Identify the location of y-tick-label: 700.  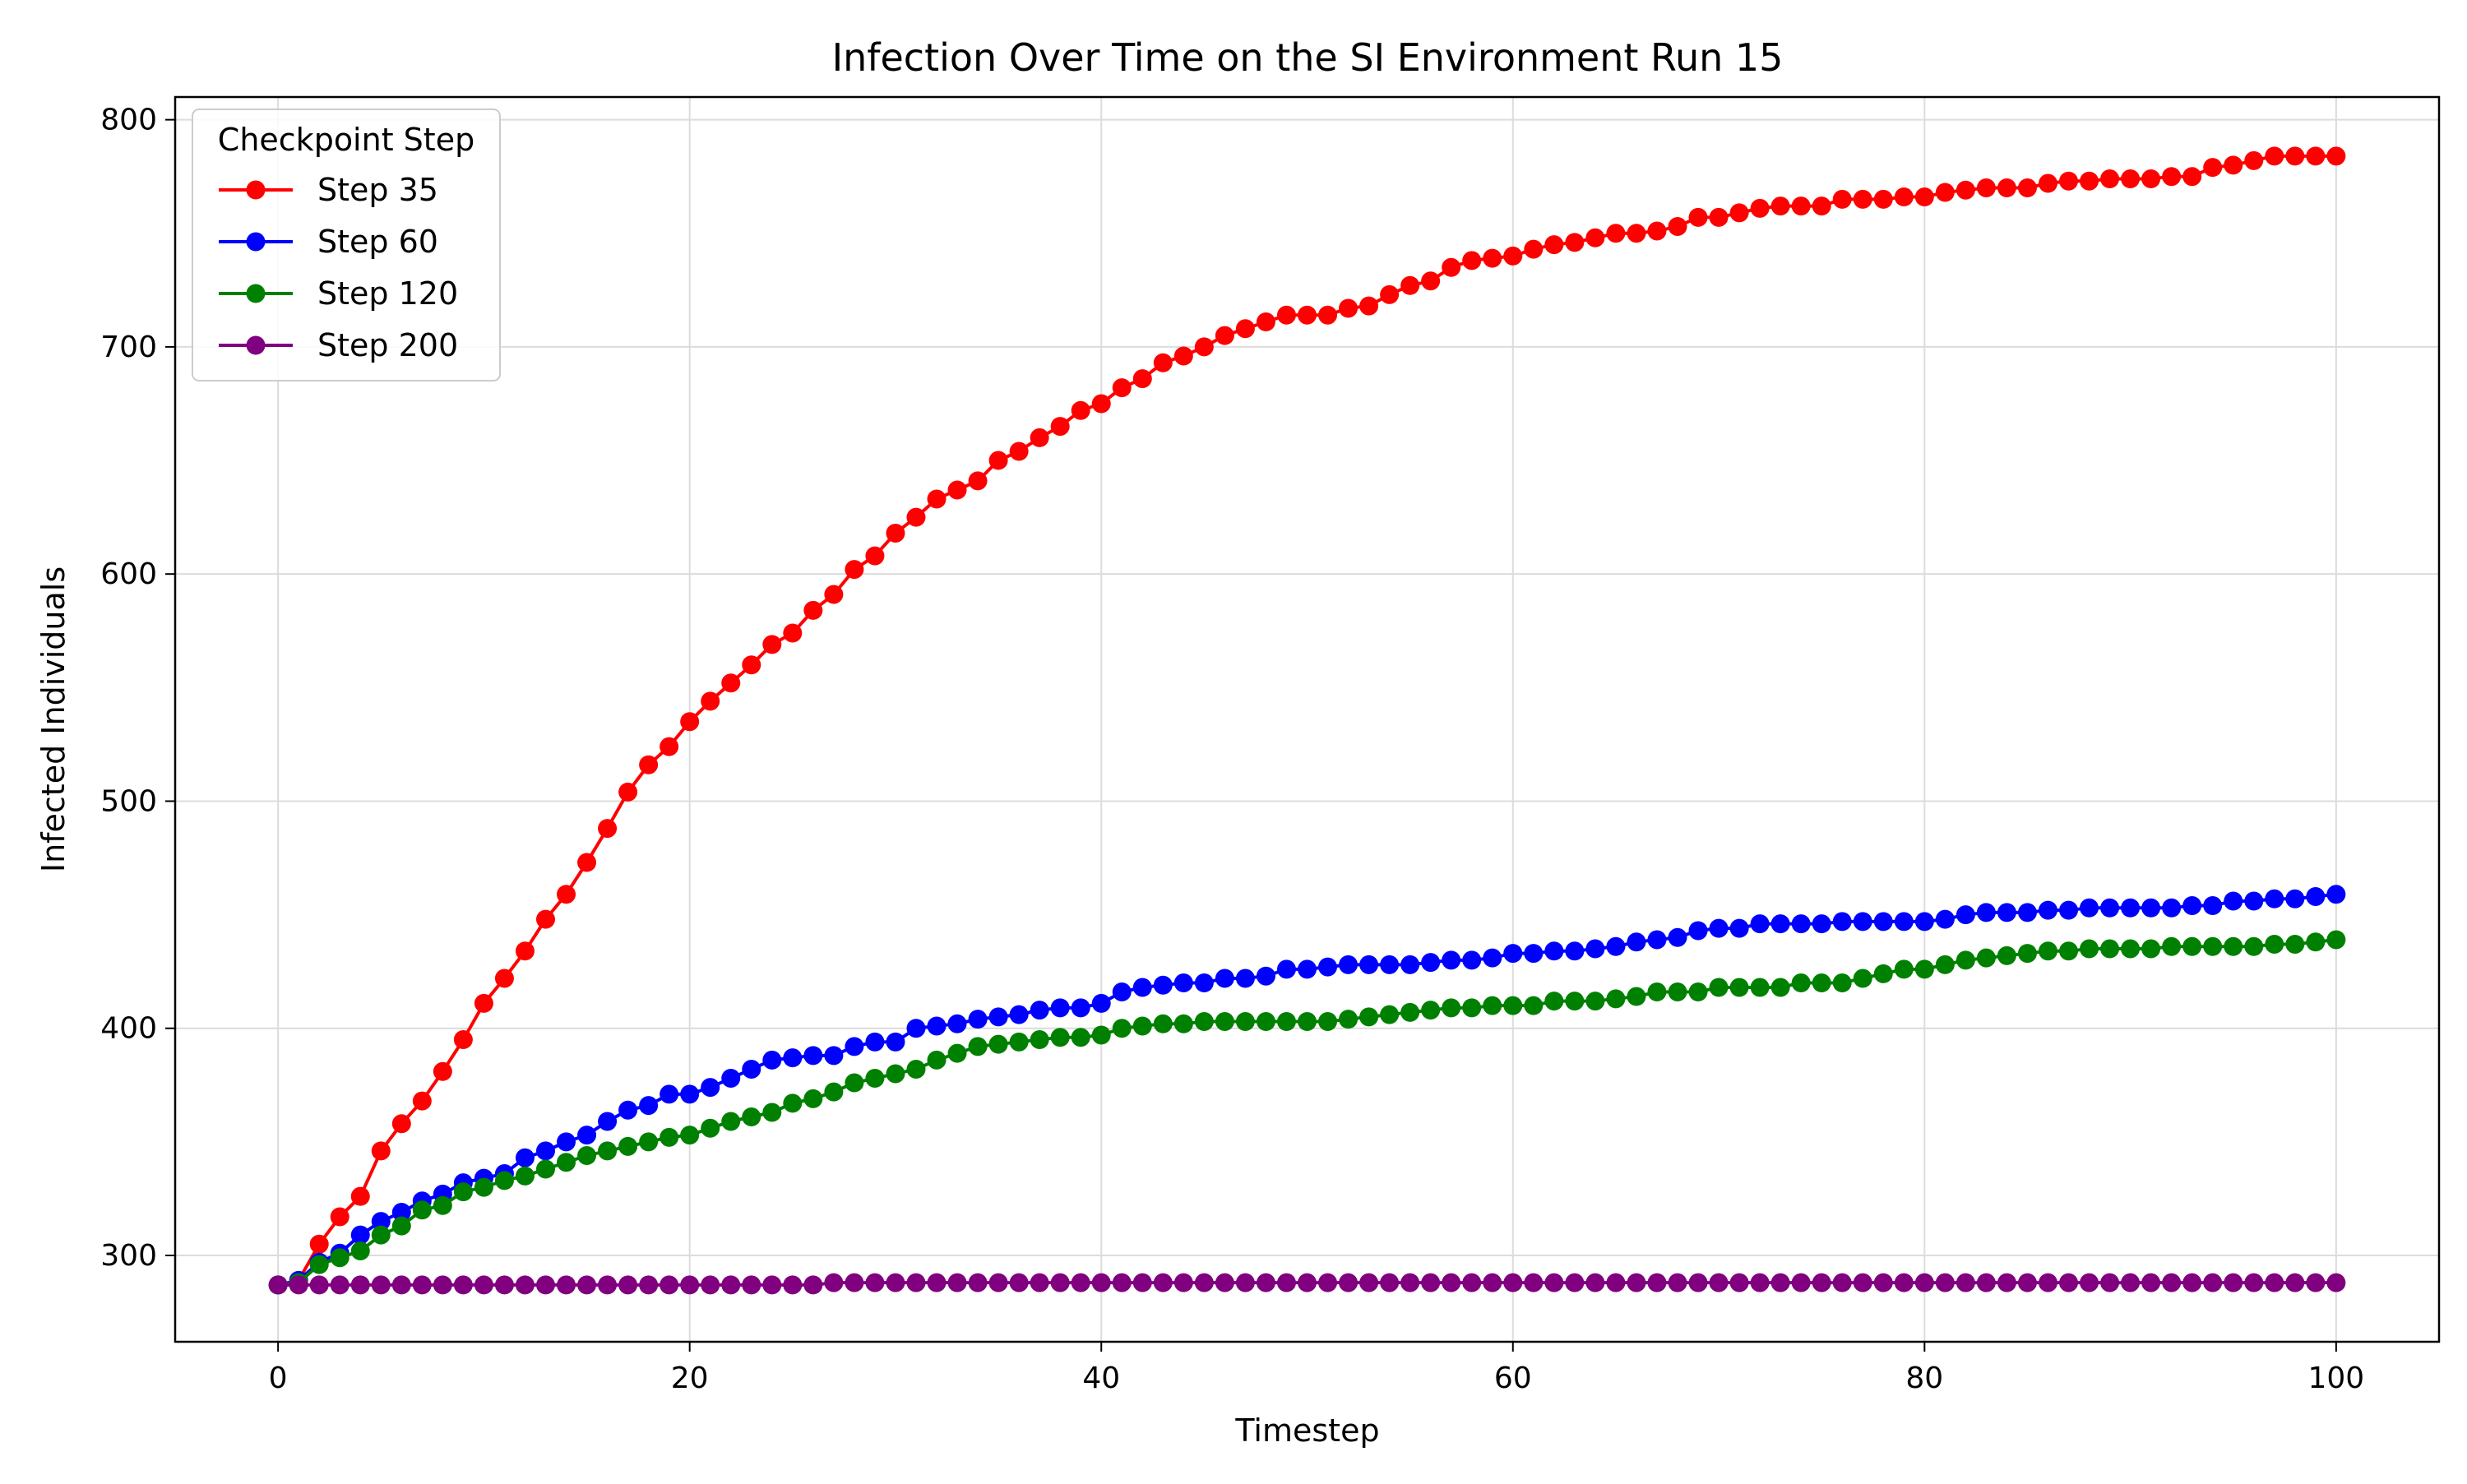
(128, 347).